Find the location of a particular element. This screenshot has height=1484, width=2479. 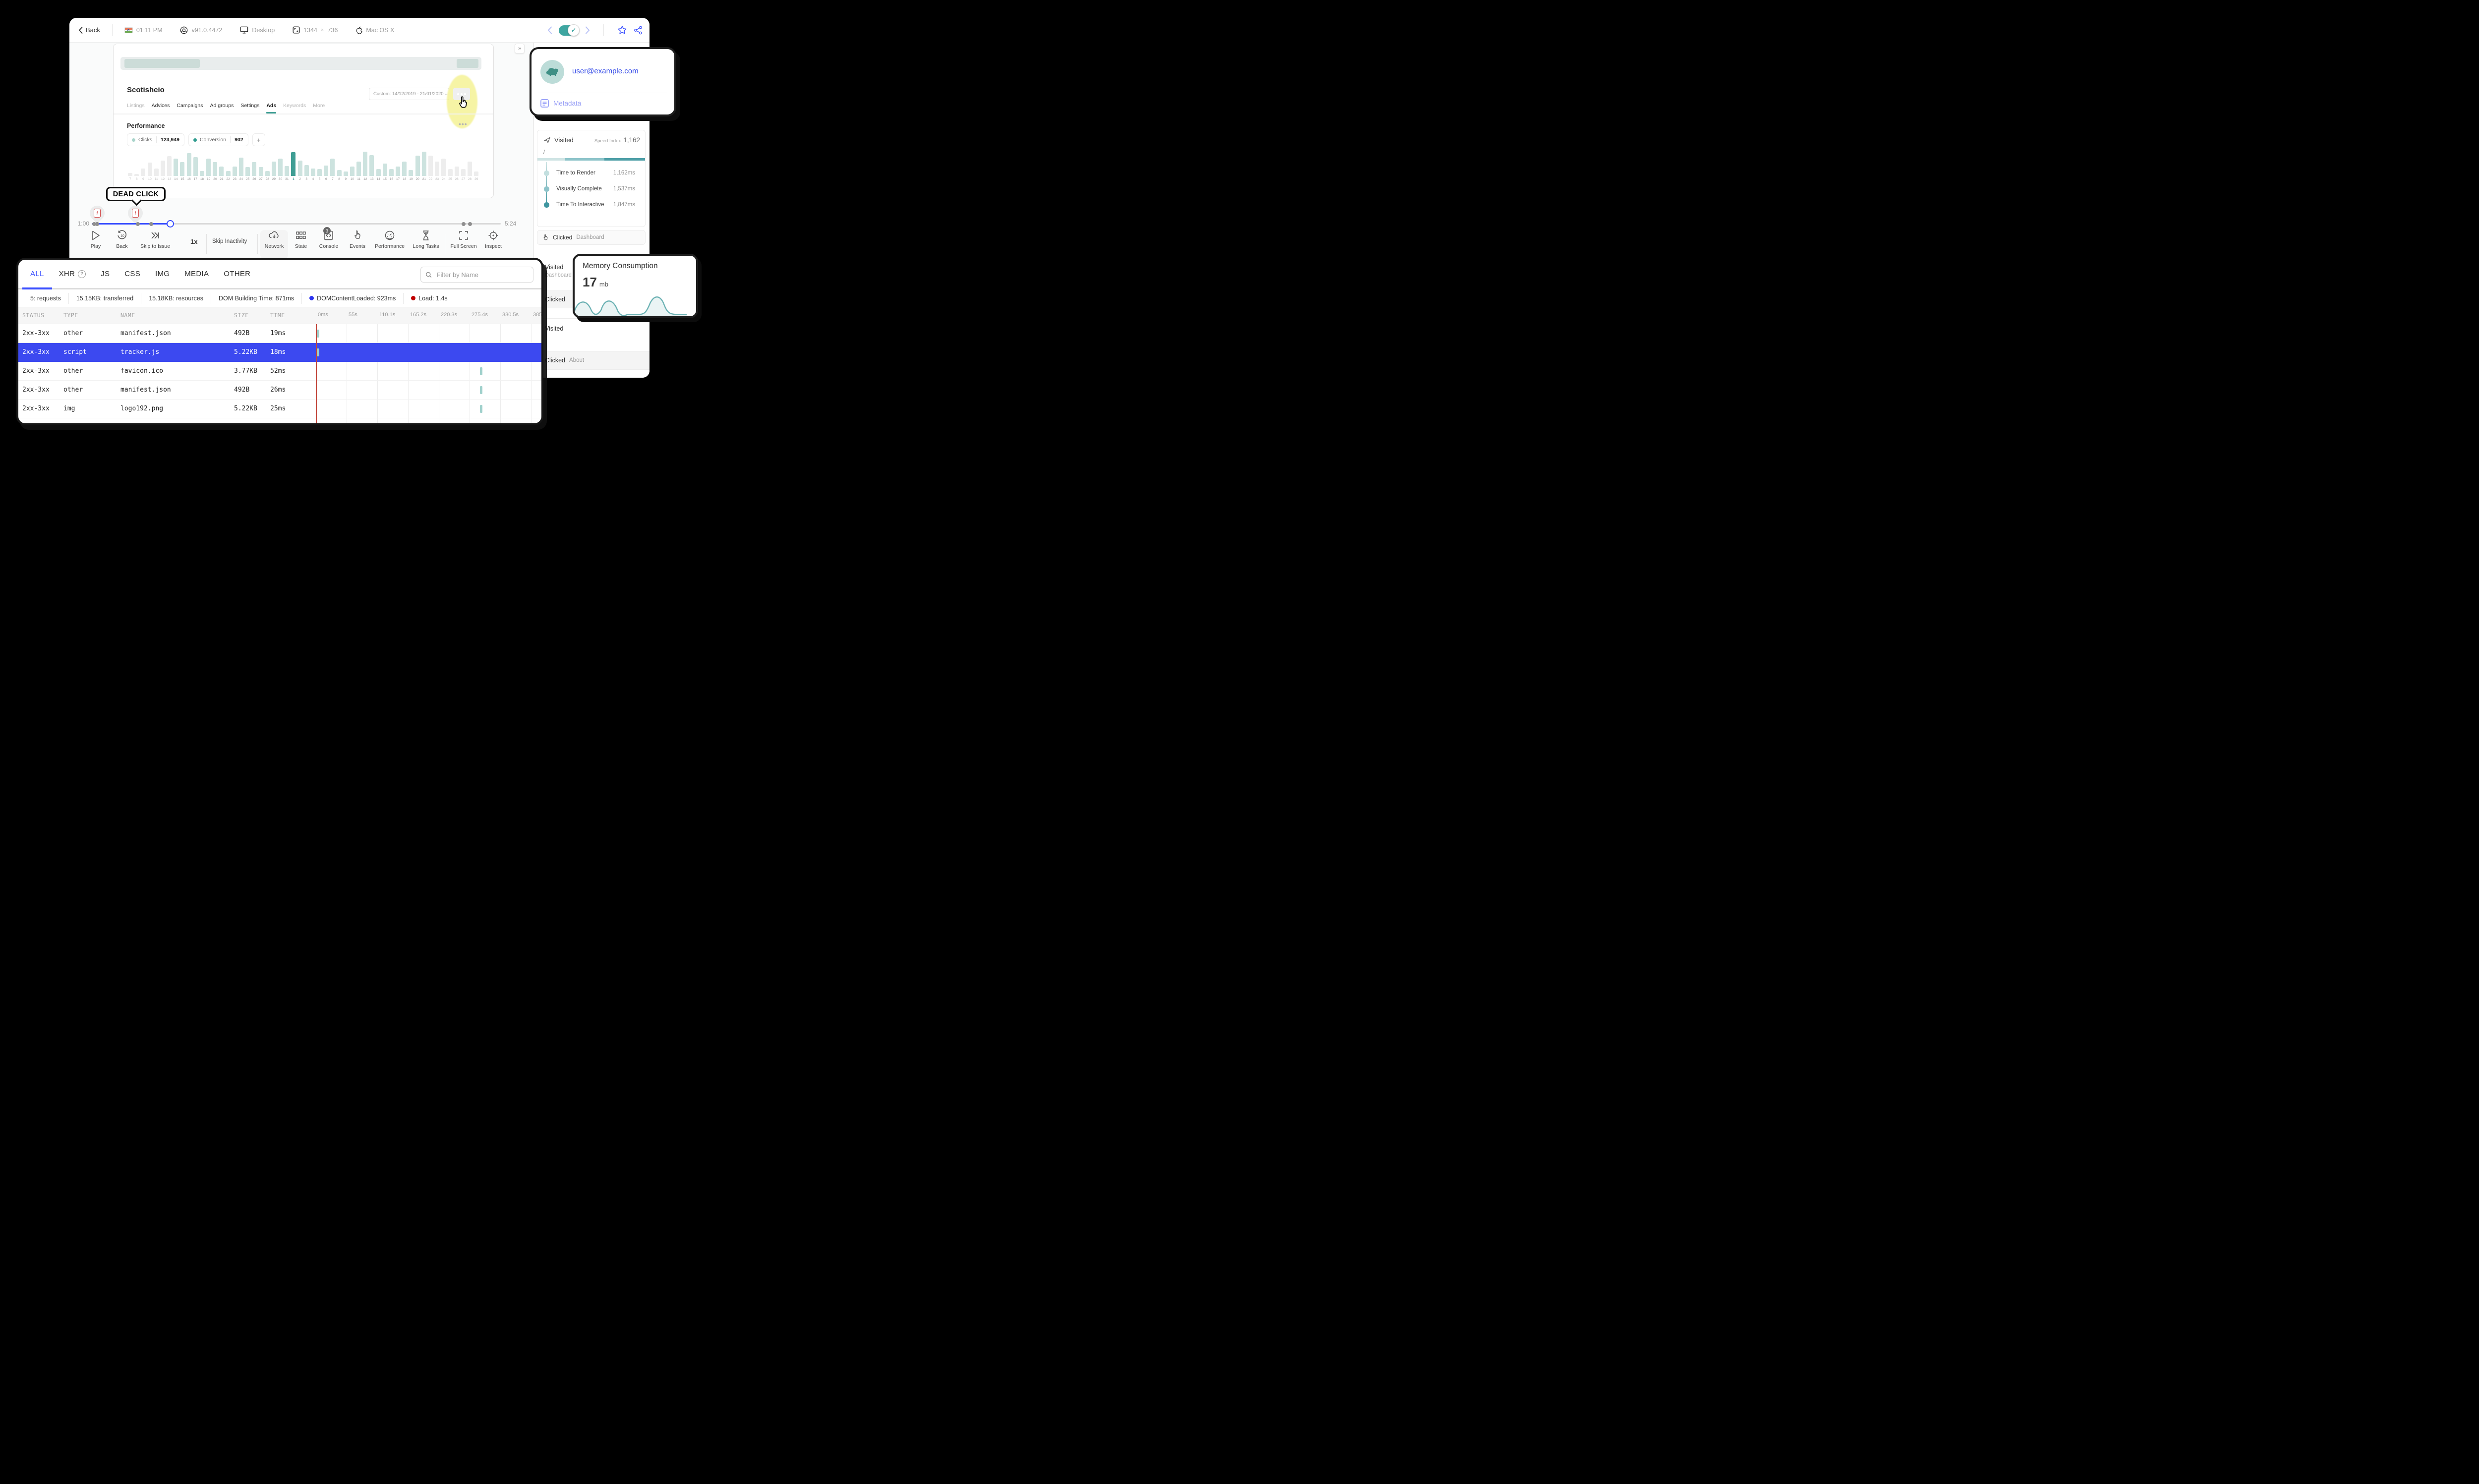

event-row-clickedabout: Clicked About is located at coordinates (591, 360).